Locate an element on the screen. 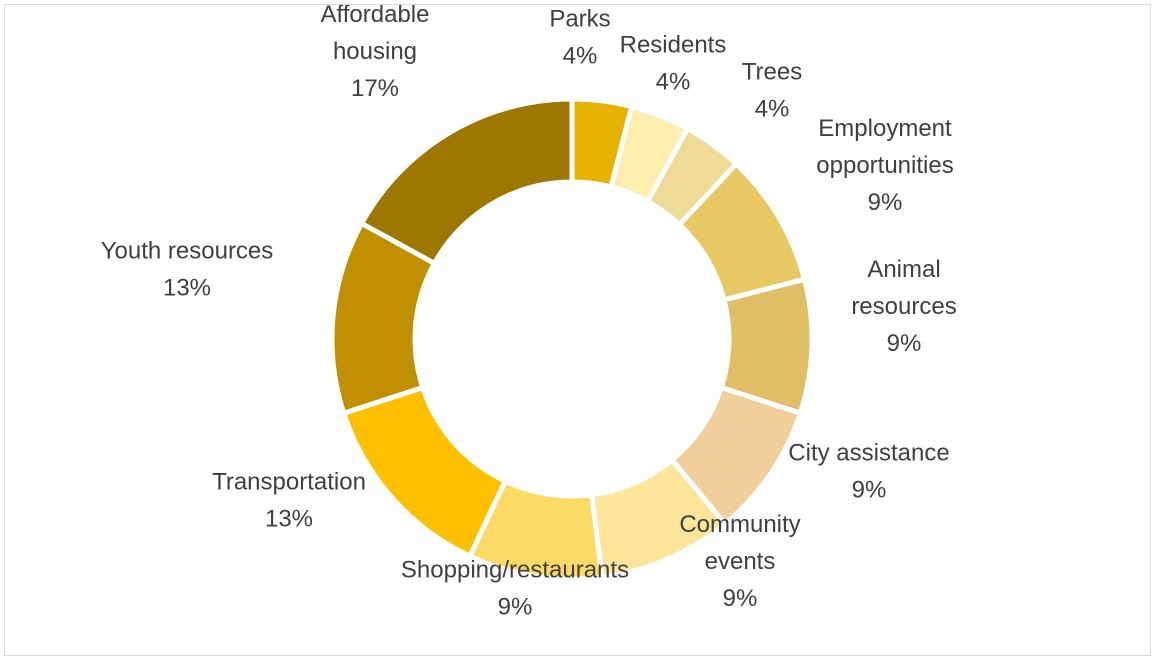 This screenshot has width=1155, height=658. data-label-transportation: Transportation 13% is located at coordinates (289, 501).